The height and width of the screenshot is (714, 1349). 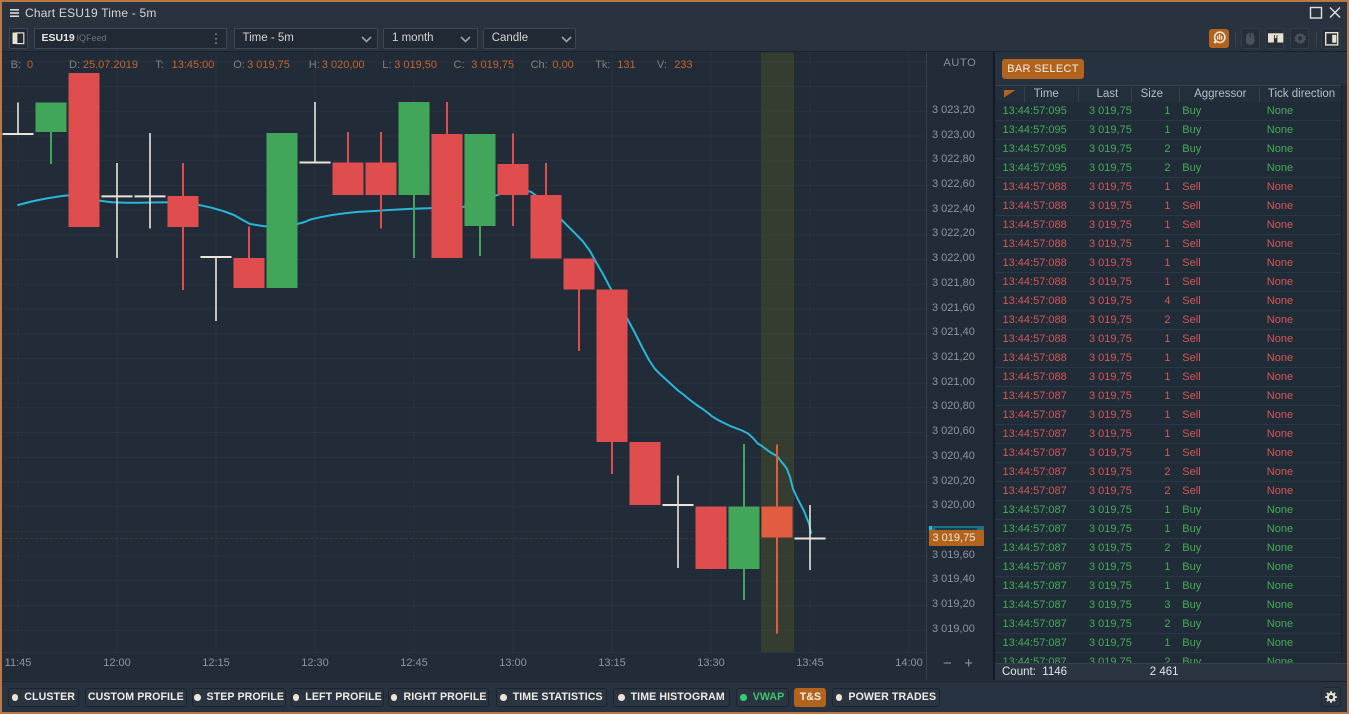 I want to click on svg-text: 13:30, so click(x=711, y=663).